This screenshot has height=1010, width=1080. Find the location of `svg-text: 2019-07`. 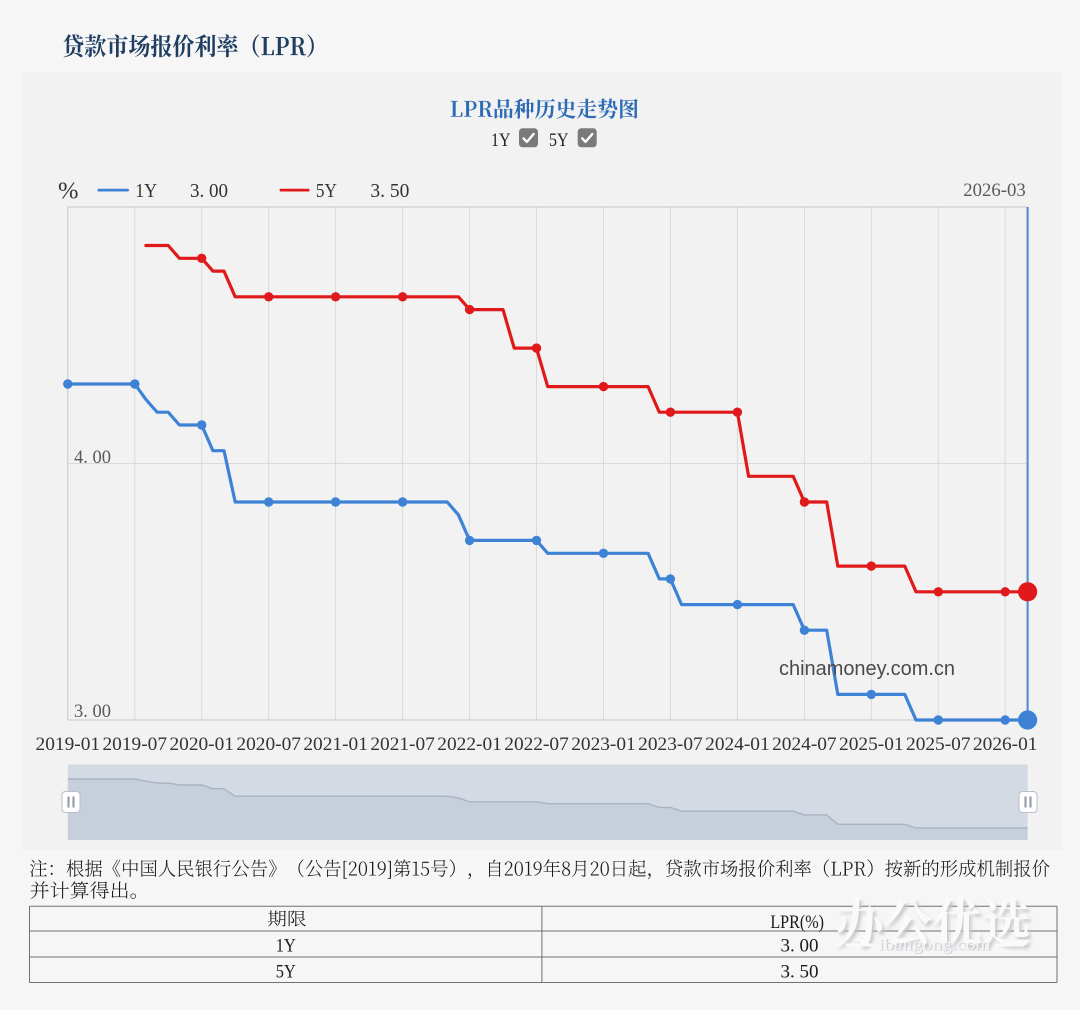

svg-text: 2019-07 is located at coordinates (135, 744).